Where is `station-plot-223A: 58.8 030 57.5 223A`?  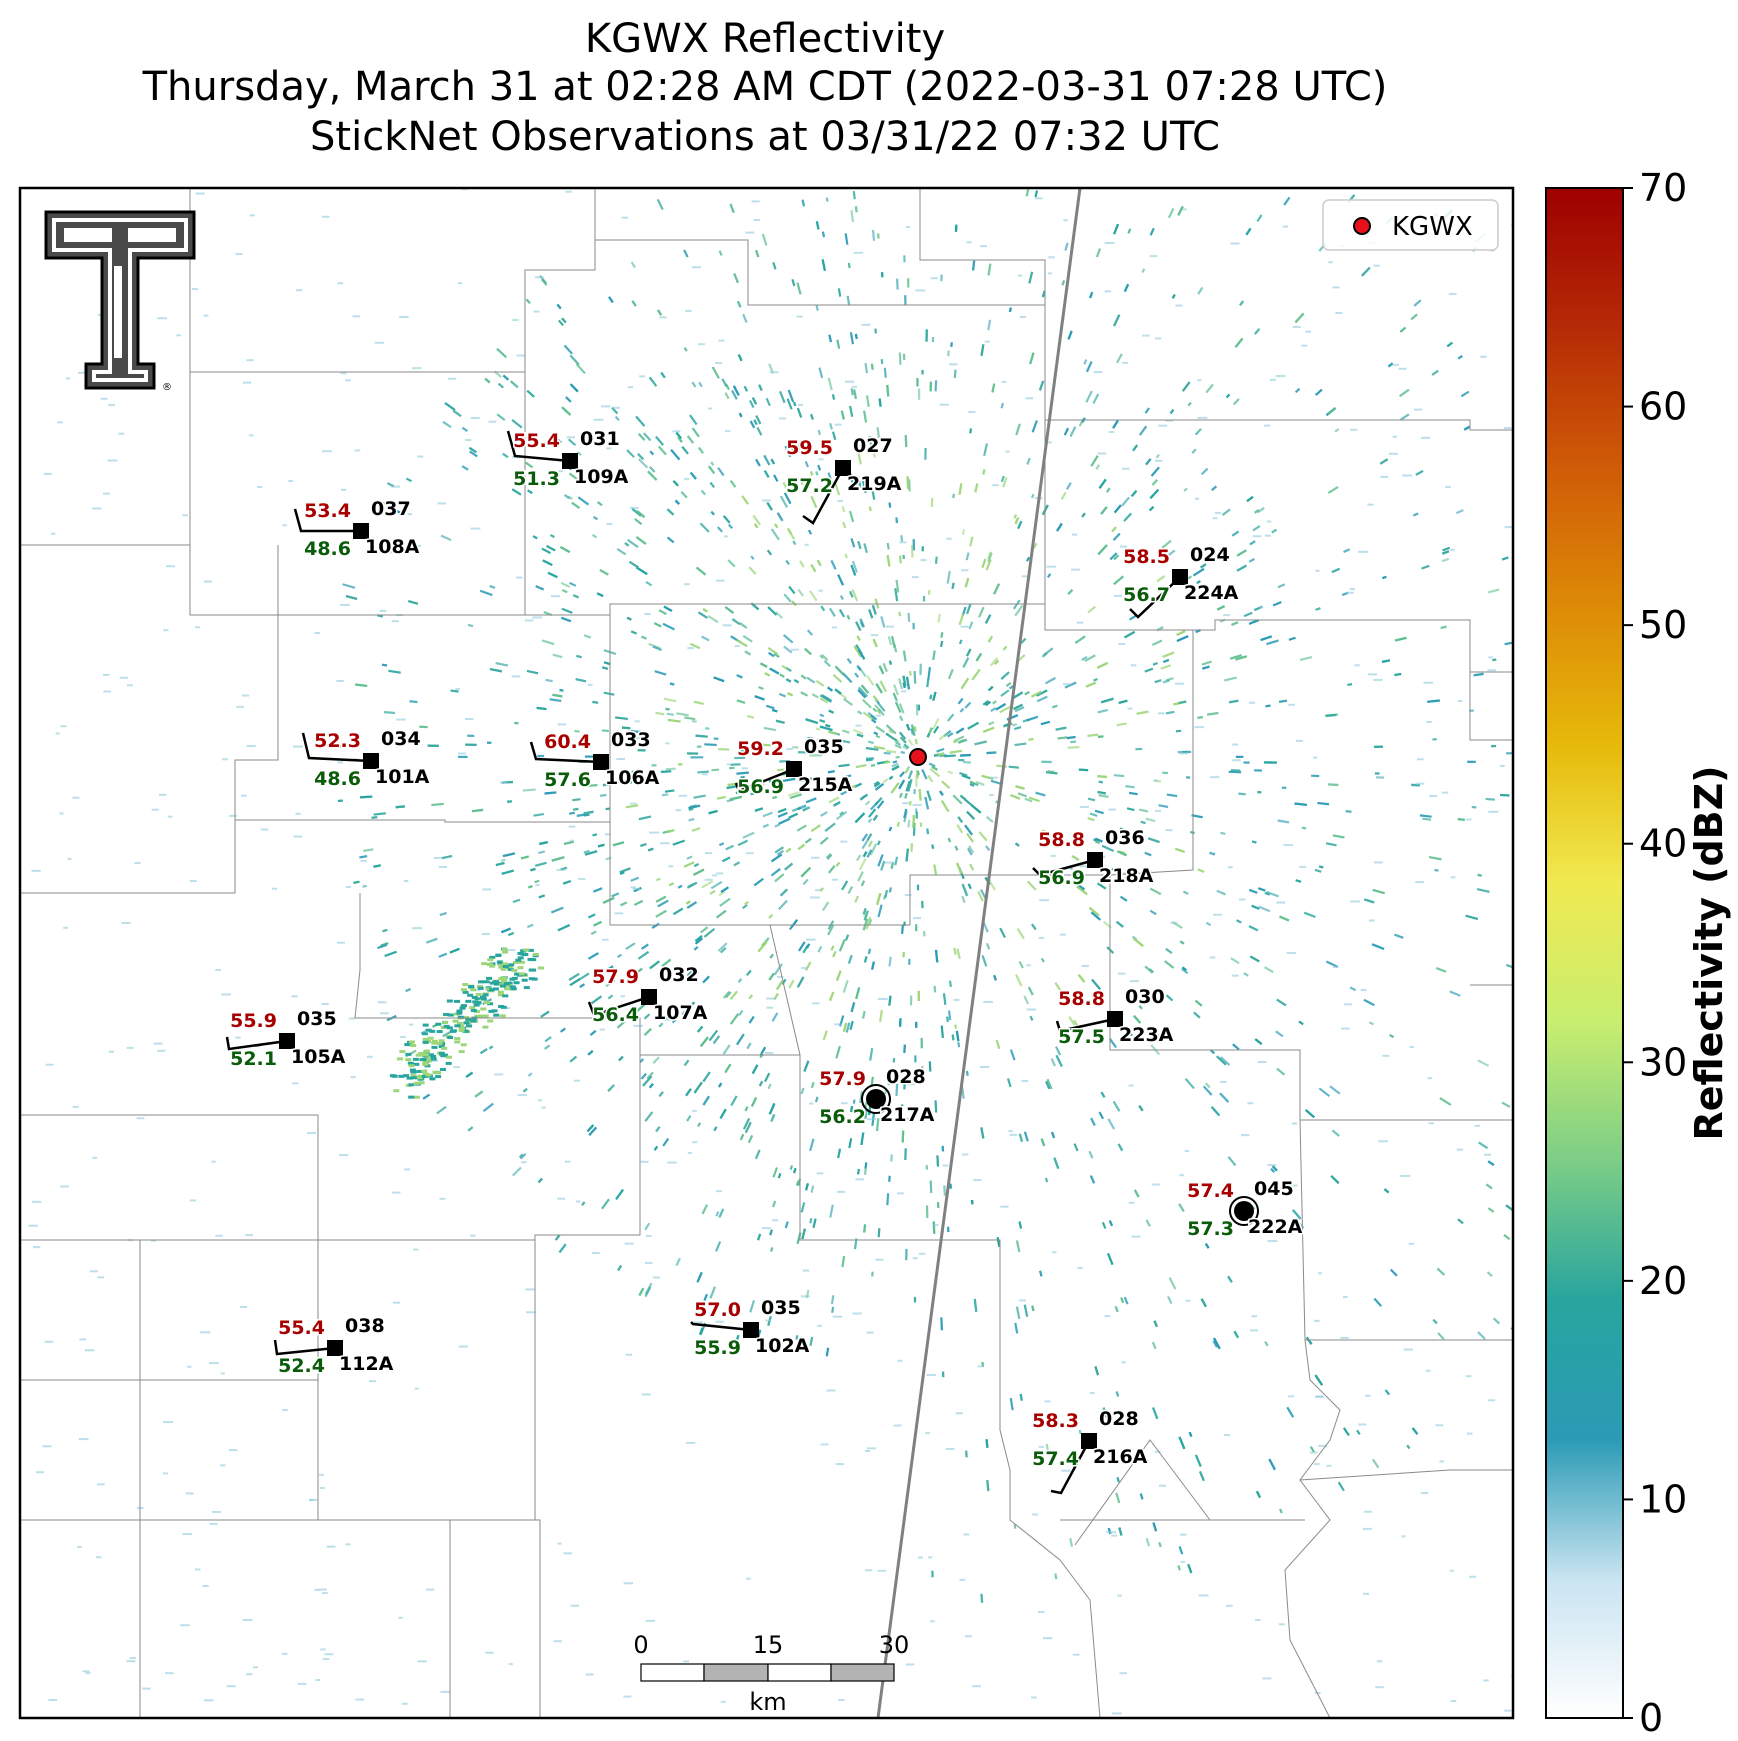
station-plot-223A: 58.8 030 57.5 223A is located at coordinates (1115, 1017).